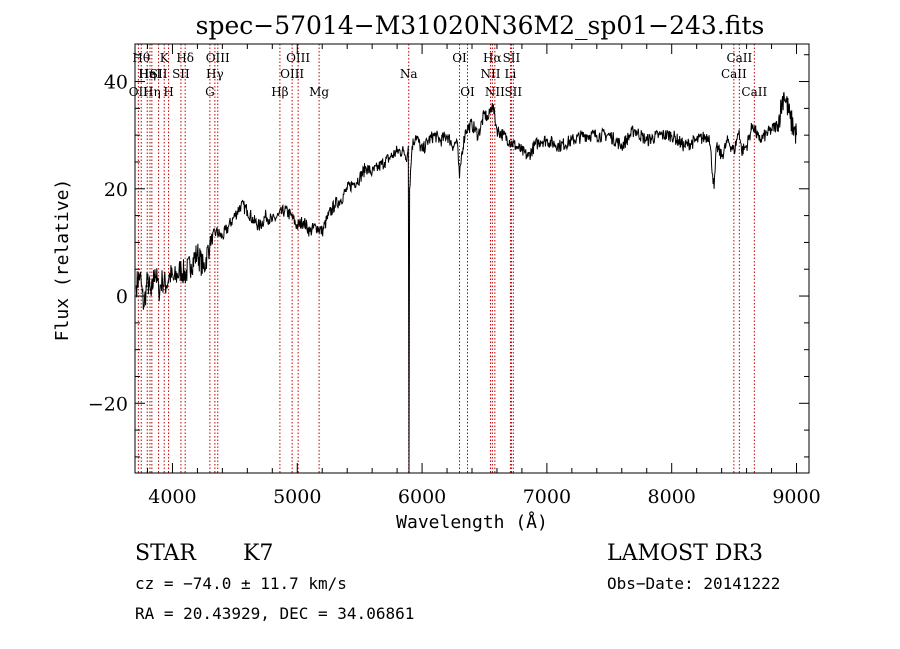  What do you see at coordinates (241, 583) in the screenshot?
I see `redshift-velocity: cz = −74.0 ± 11.7 km/s` at bounding box center [241, 583].